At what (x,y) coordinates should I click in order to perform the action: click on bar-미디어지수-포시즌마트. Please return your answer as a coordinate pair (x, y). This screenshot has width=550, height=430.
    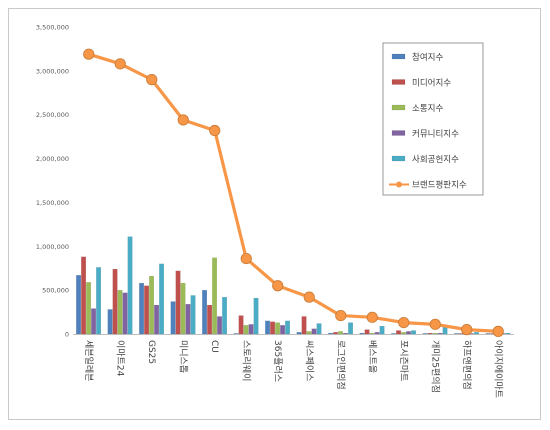
    Looking at the image, I should click on (398, 332).